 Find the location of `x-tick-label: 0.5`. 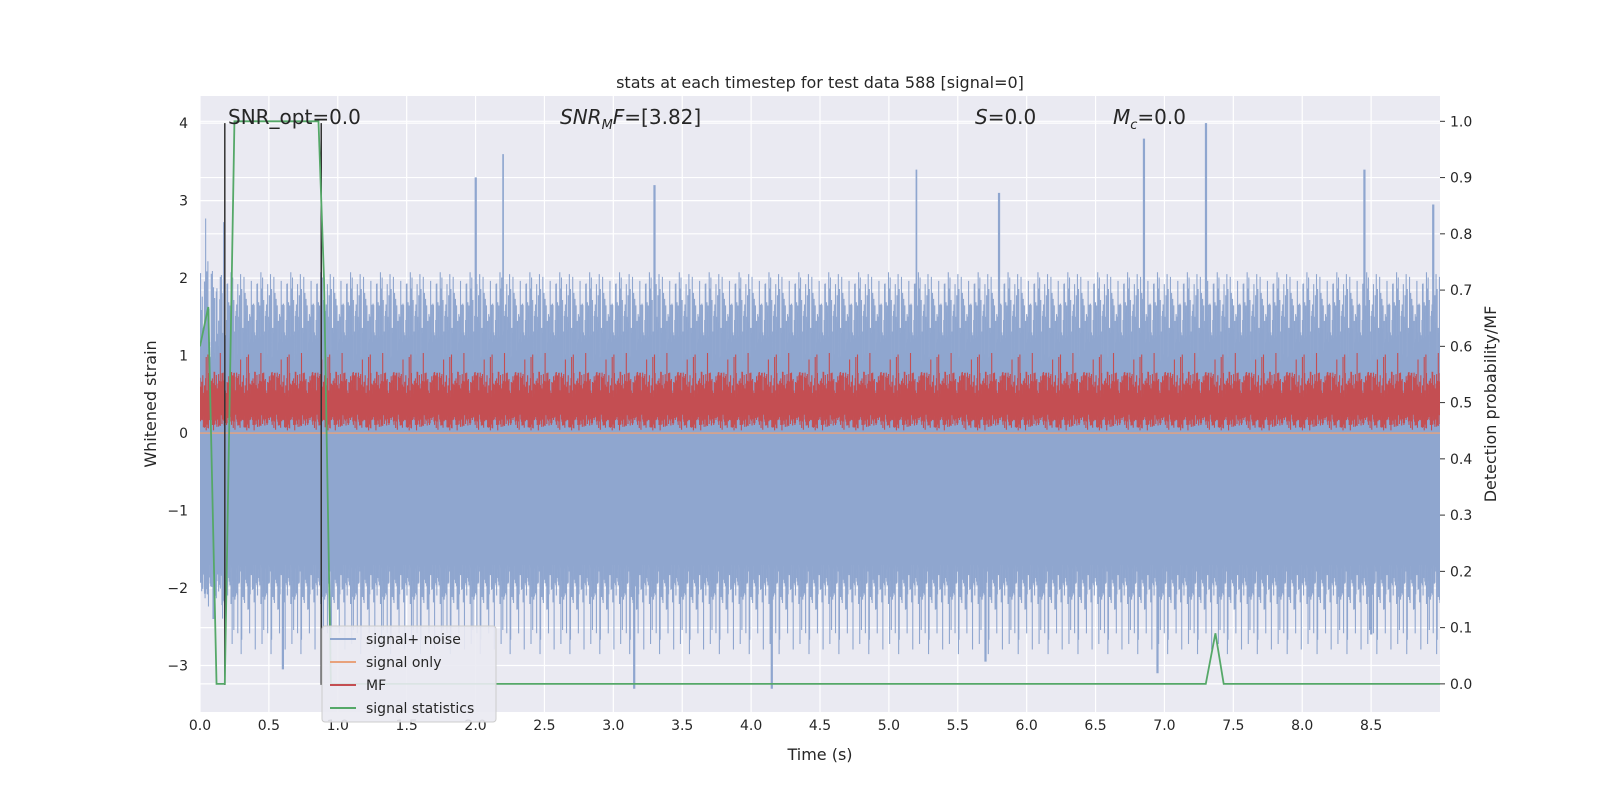

x-tick-label: 0.5 is located at coordinates (269, 726).